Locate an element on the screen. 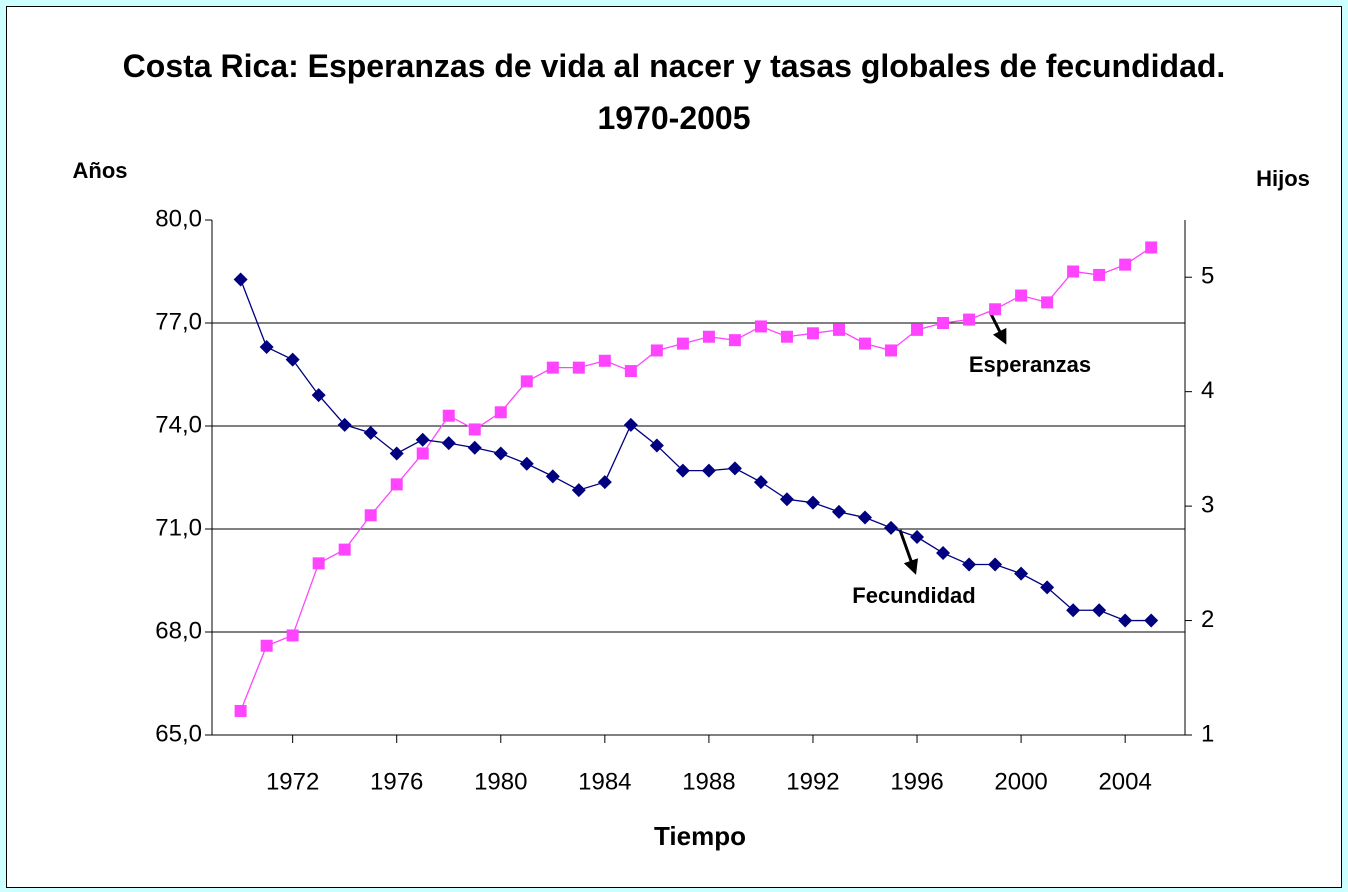  series-annotation: Esperanzas is located at coordinates (1030, 364).